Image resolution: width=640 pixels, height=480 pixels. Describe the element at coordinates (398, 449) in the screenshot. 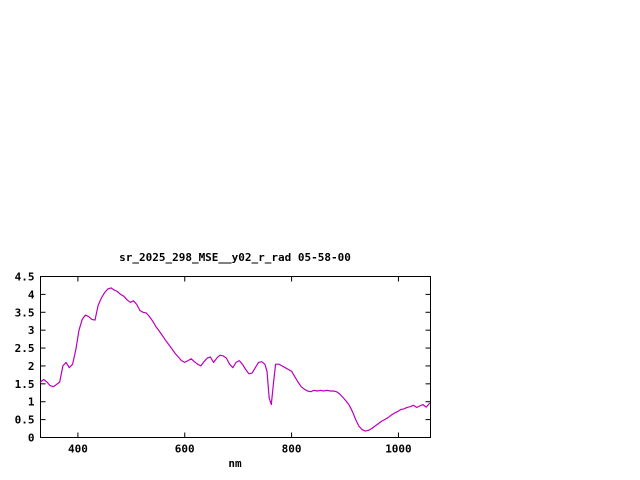

I see `x-tick-label: 1000` at that location.